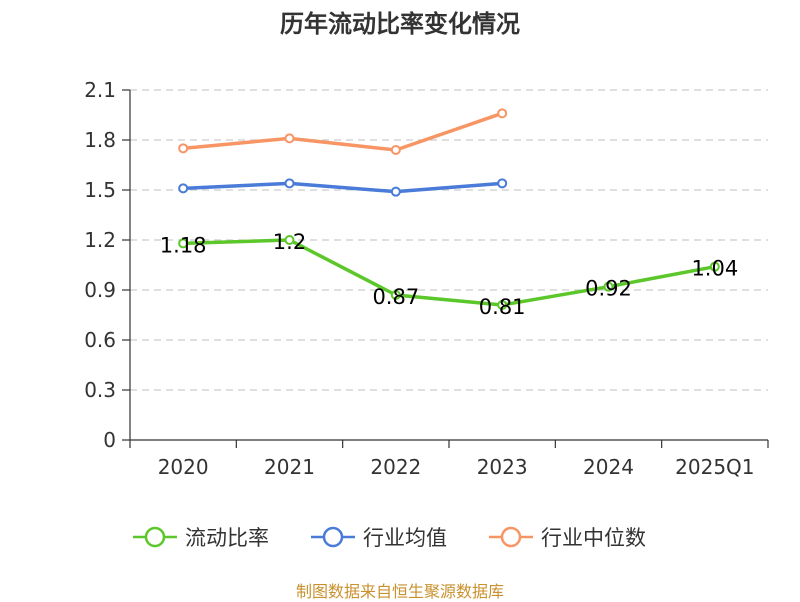 The image size is (800, 602). What do you see at coordinates (405, 538) in the screenshot?
I see `legend-label-industry-mean: 行业均值` at bounding box center [405, 538].